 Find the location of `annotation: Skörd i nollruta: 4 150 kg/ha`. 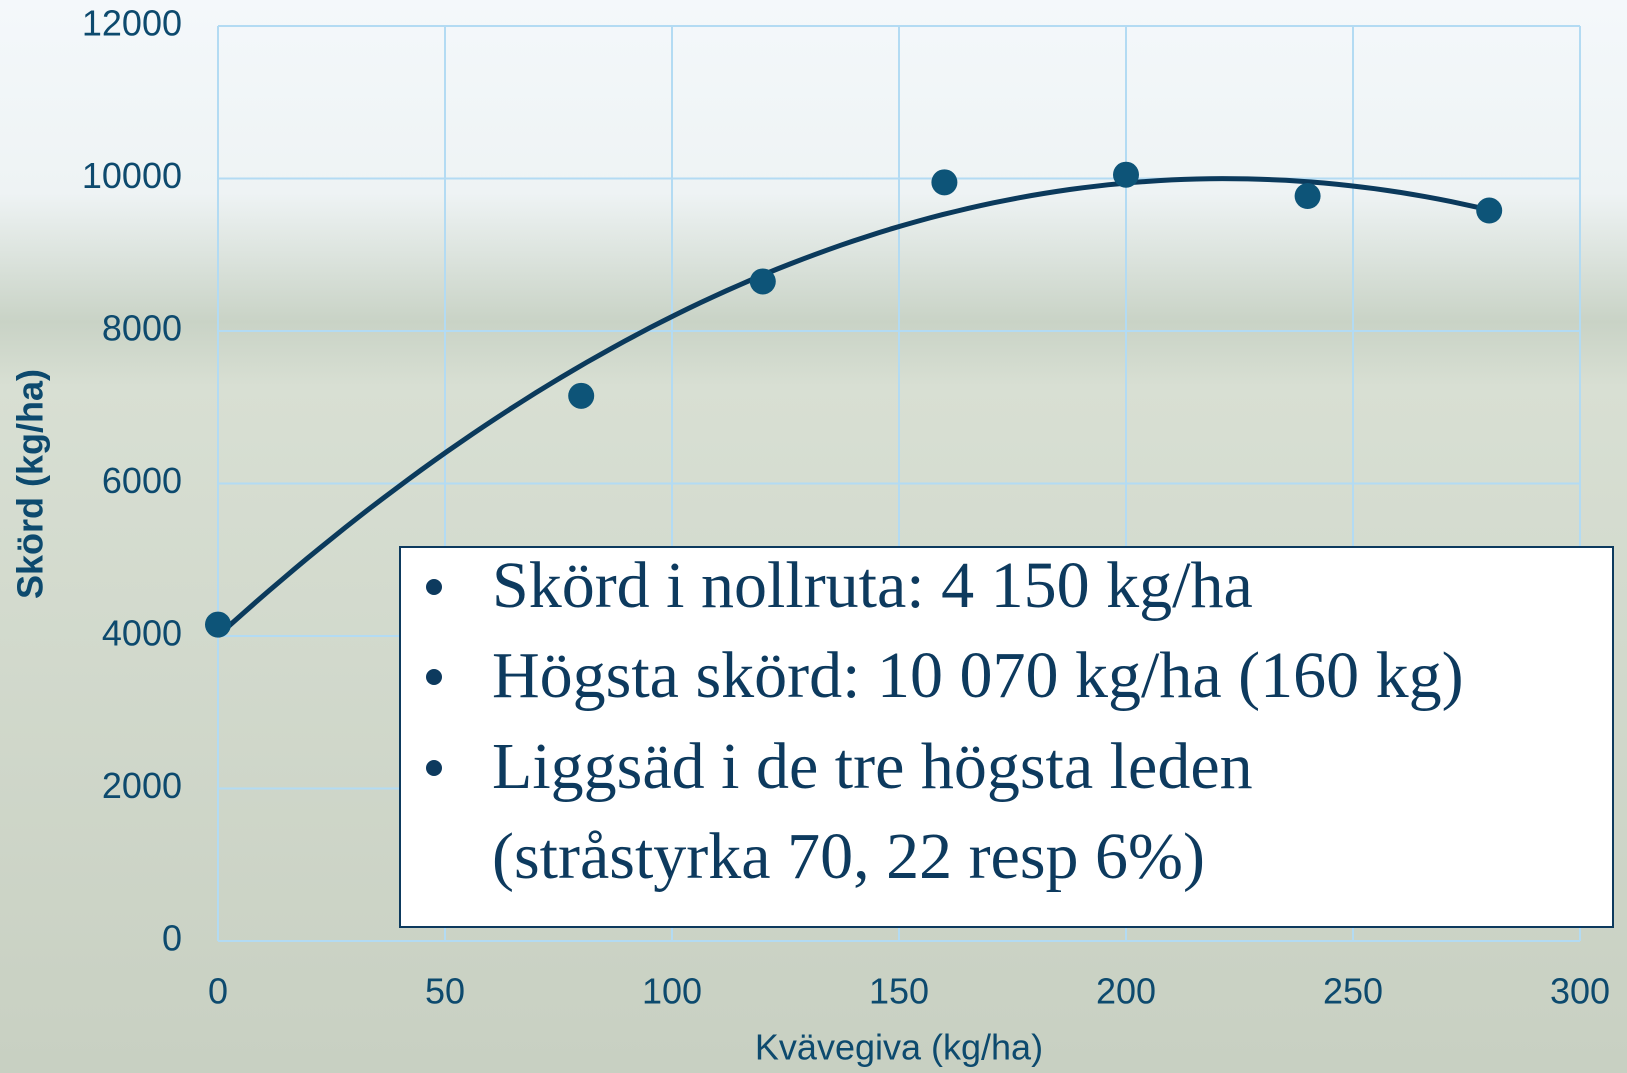

annotation: Skörd i nollruta: 4 150 kg/ha is located at coordinates (872, 585).